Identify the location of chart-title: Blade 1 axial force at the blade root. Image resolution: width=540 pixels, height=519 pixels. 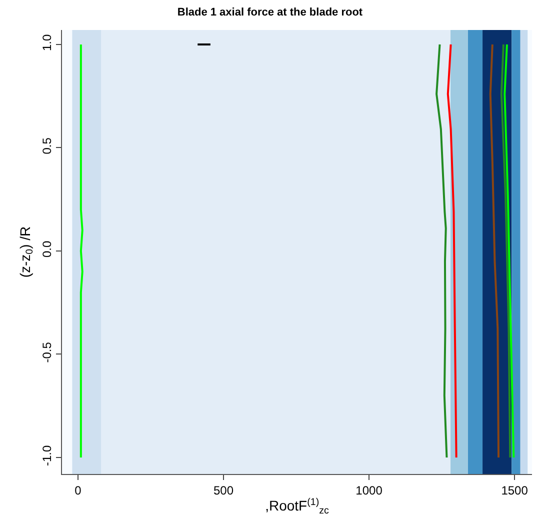
(270, 12).